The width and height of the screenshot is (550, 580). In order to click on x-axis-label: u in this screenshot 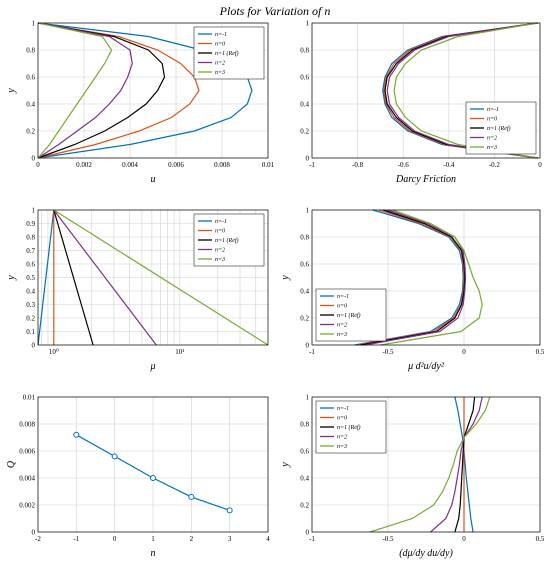, I will do `click(153, 179)`.